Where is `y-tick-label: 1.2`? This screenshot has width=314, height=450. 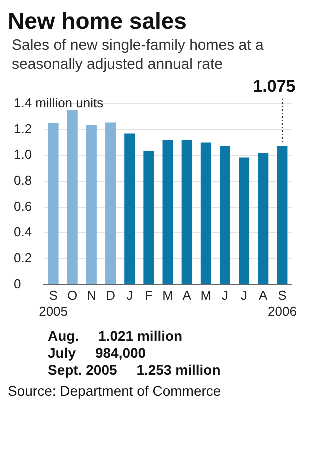
y-tick-label: 1.2 is located at coordinates (23, 128).